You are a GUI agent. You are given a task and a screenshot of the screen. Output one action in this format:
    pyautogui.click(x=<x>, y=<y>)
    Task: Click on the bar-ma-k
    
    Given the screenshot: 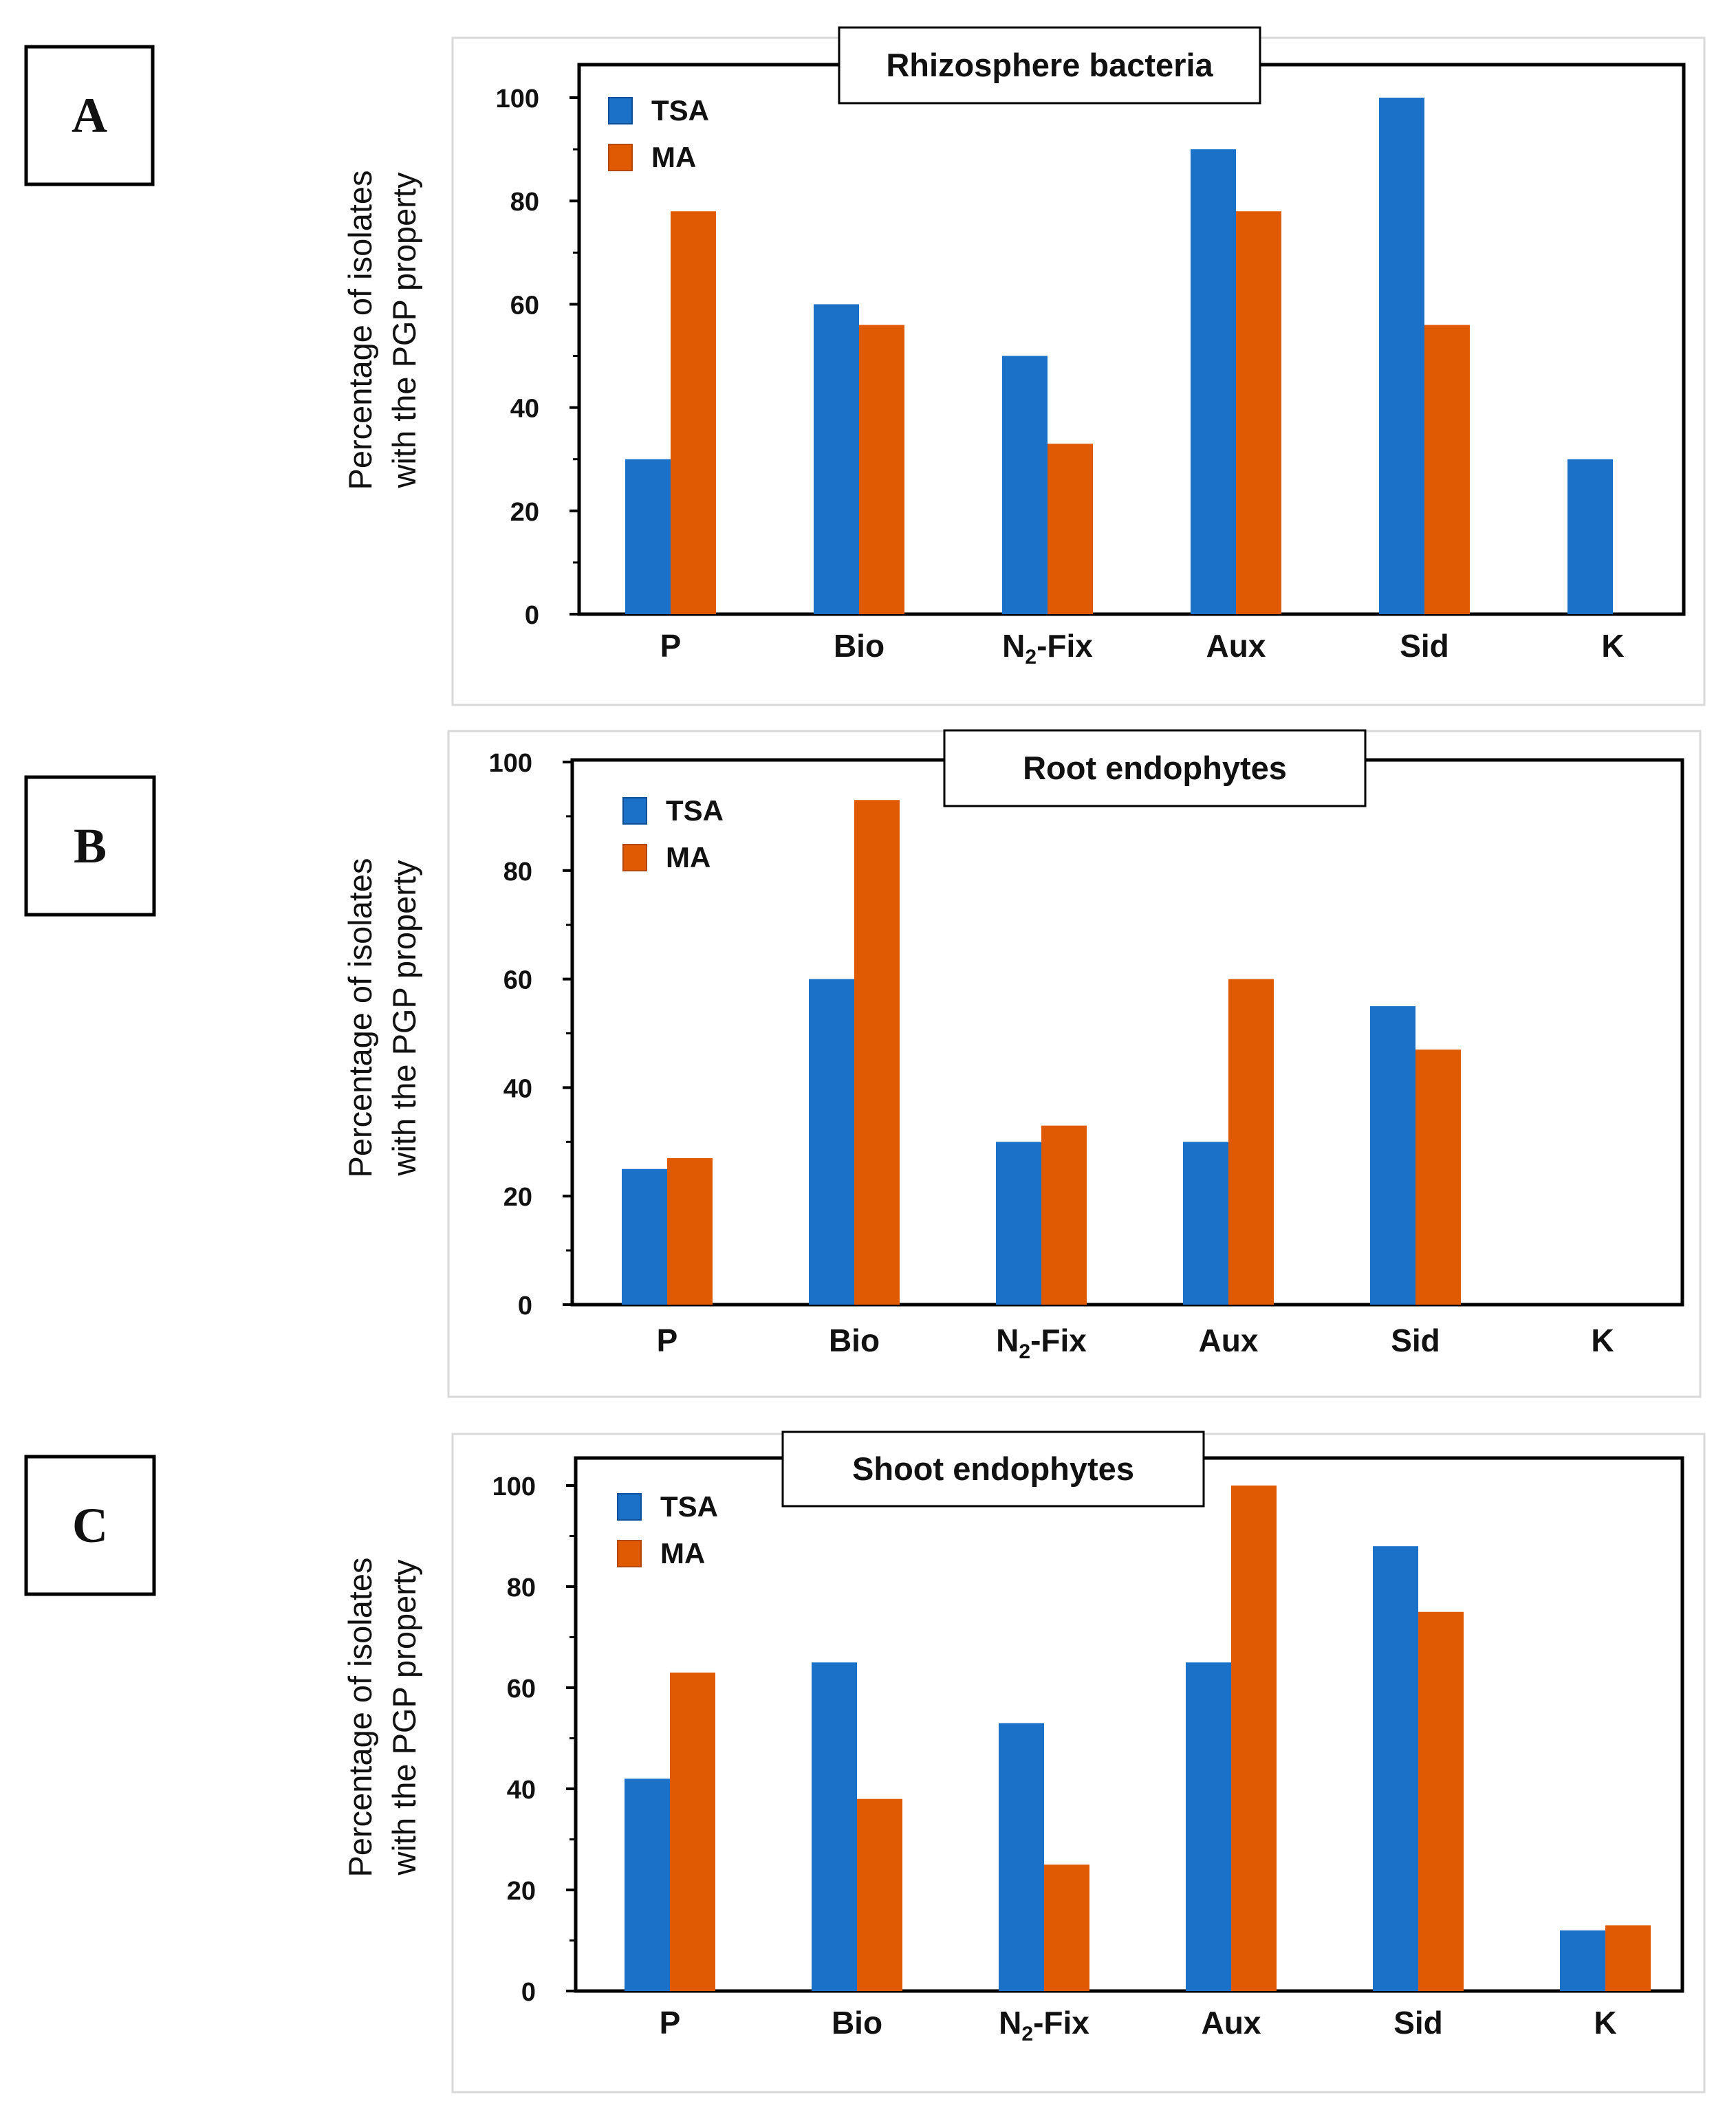 What is the action you would take?
    pyautogui.click(x=1628, y=1958)
    